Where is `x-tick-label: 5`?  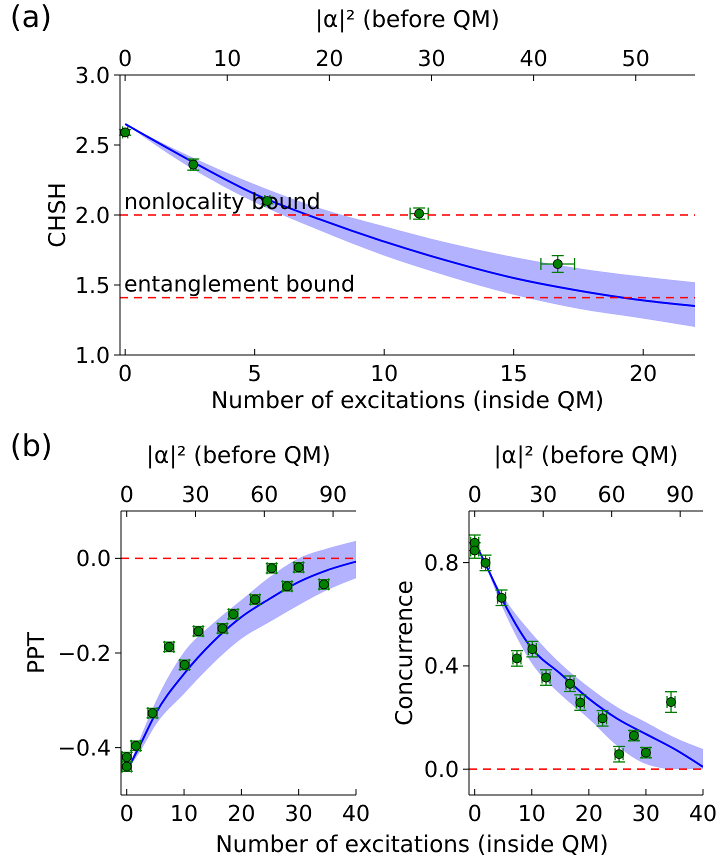 x-tick-label: 5 is located at coordinates (255, 374).